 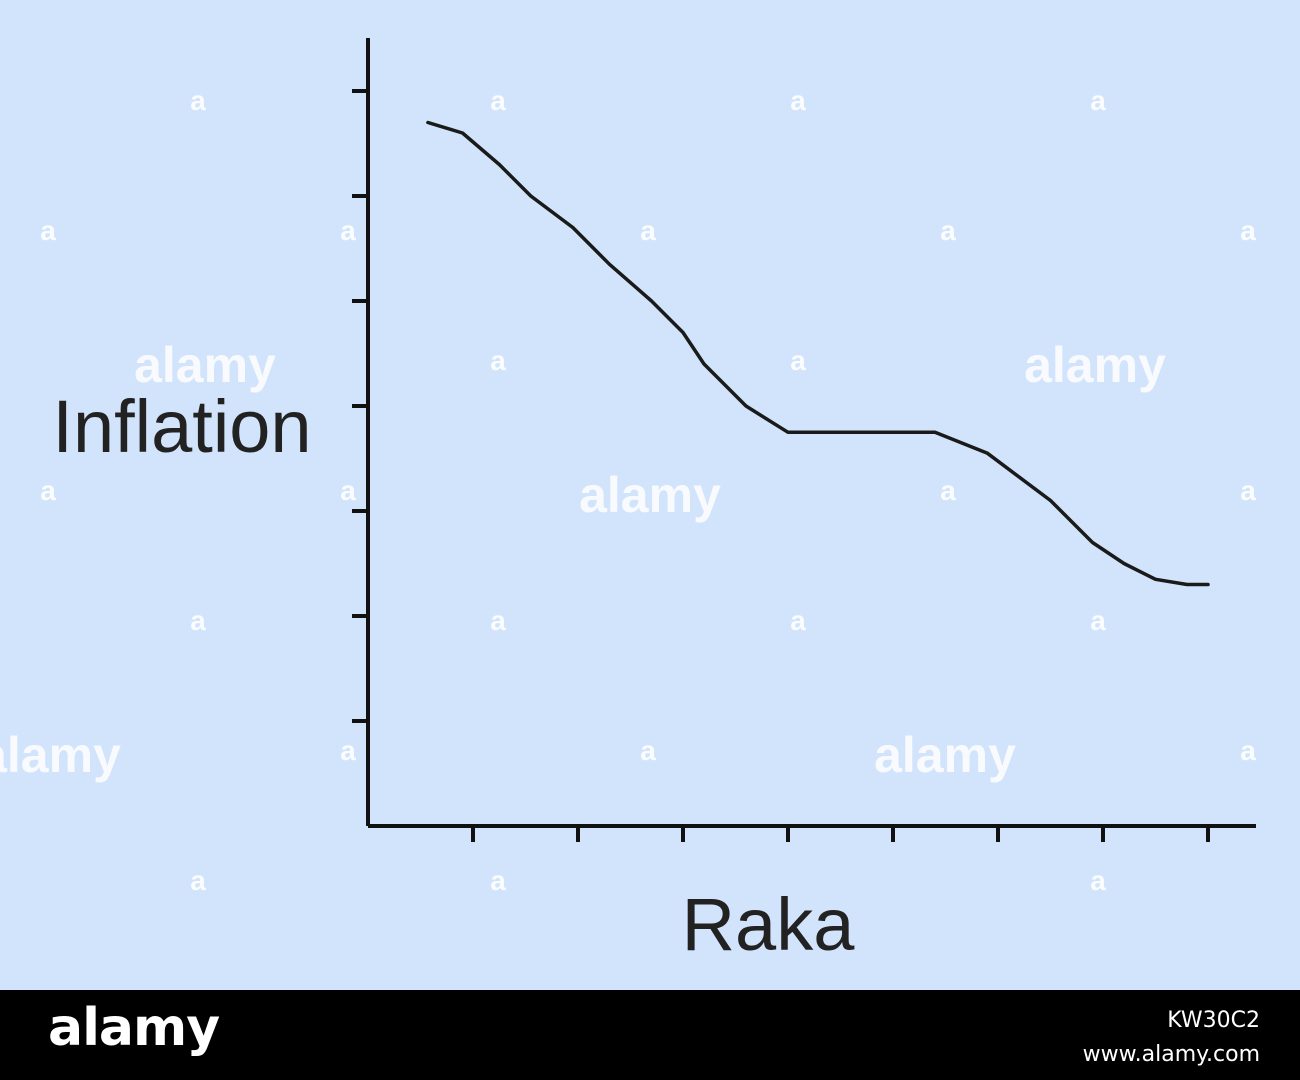 What do you see at coordinates (134, 1028) in the screenshot?
I see `footer-logo: alamy` at bounding box center [134, 1028].